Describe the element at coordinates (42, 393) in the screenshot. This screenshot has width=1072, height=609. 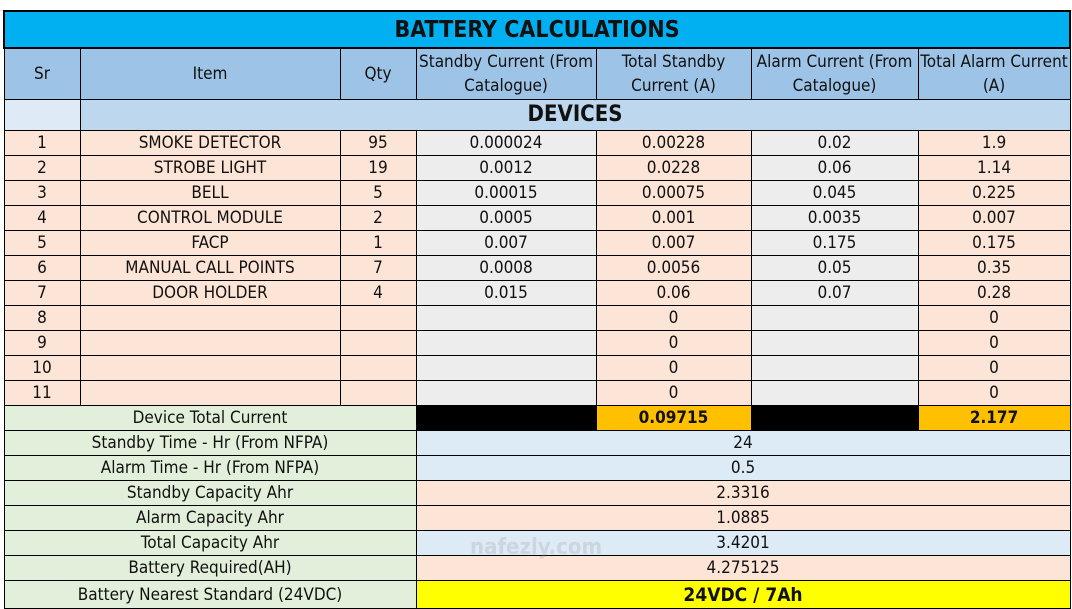
I see `cell-sr: 11` at that location.